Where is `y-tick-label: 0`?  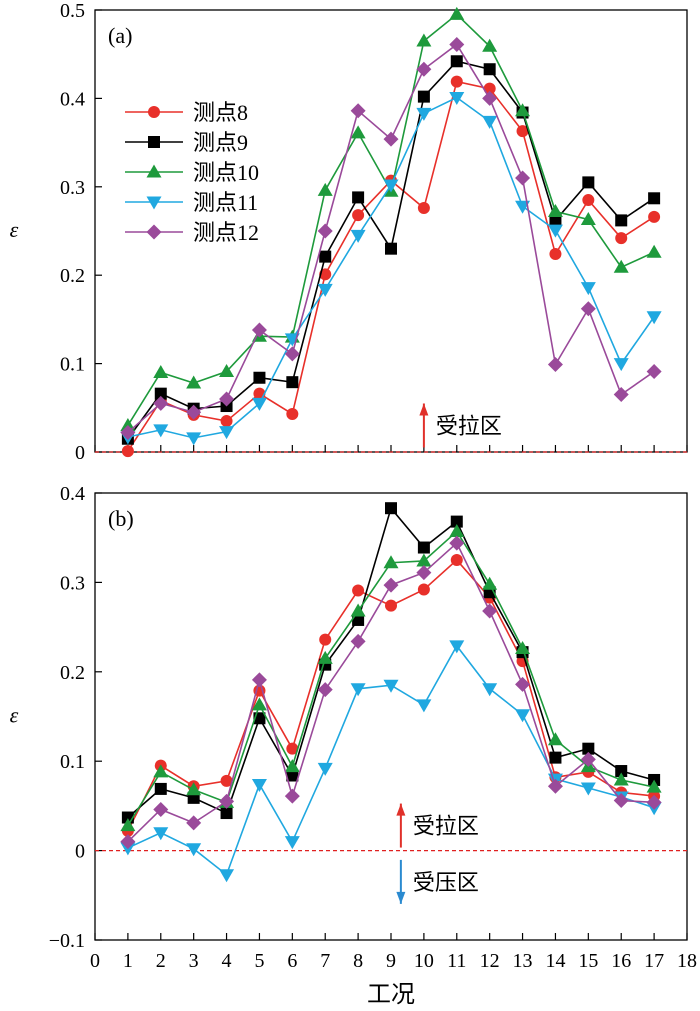 y-tick-label: 0 is located at coordinates (80, 453).